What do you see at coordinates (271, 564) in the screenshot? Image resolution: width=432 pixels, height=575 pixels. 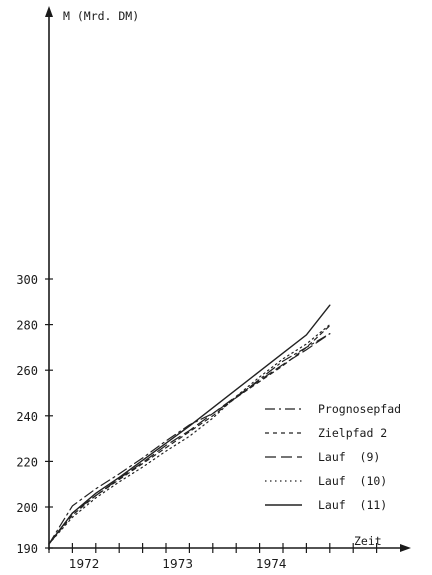 I see `x-tick-label: 1974` at bounding box center [271, 564].